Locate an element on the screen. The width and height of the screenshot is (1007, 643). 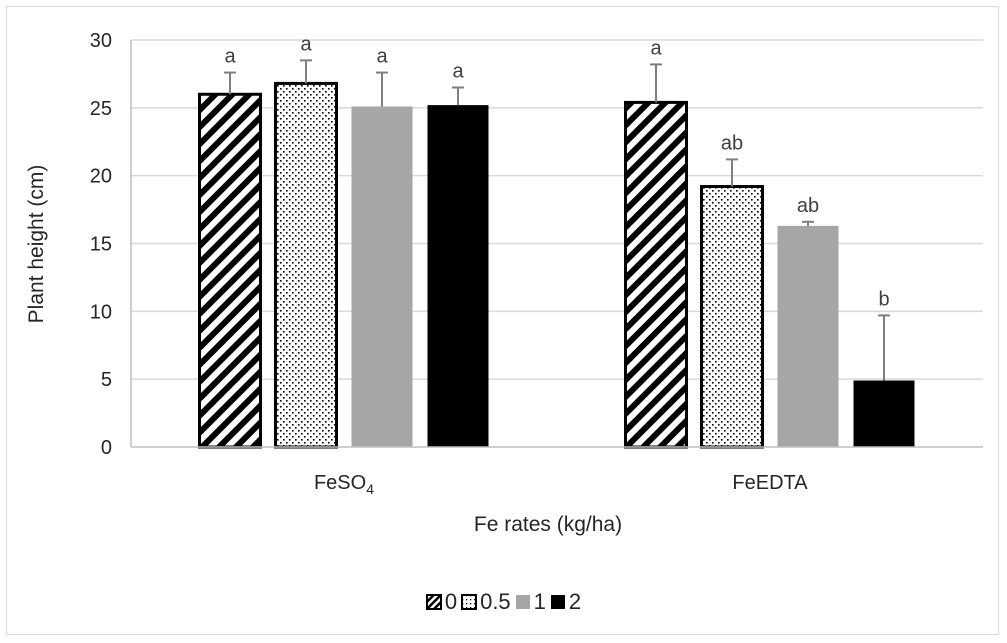
significance-label: b is located at coordinates (883, 299).